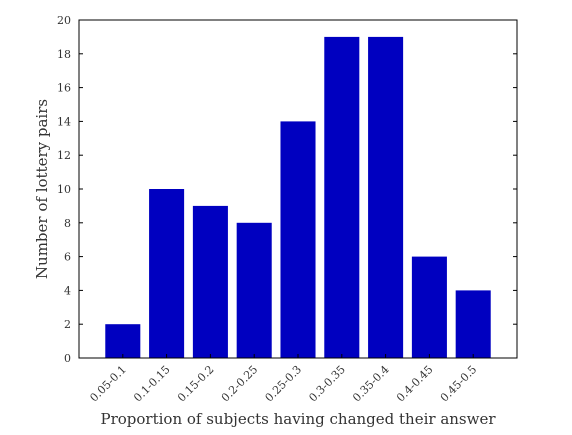 This screenshot has width=572, height=435. Describe the element at coordinates (108, 384) in the screenshot. I see `x-tick-label: 0.05-0.1` at that location.